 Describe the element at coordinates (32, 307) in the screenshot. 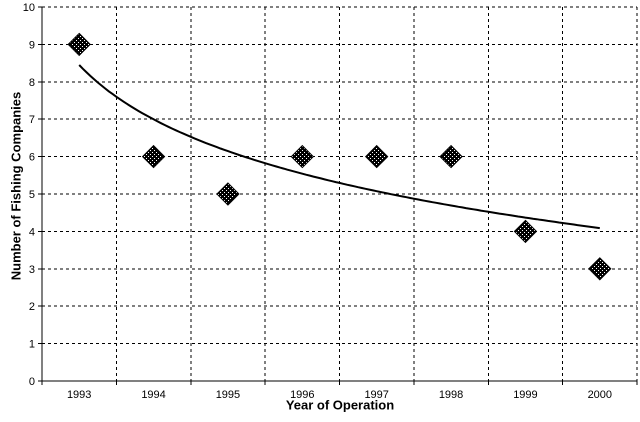

I see `y-tick-label: 2` at that location.